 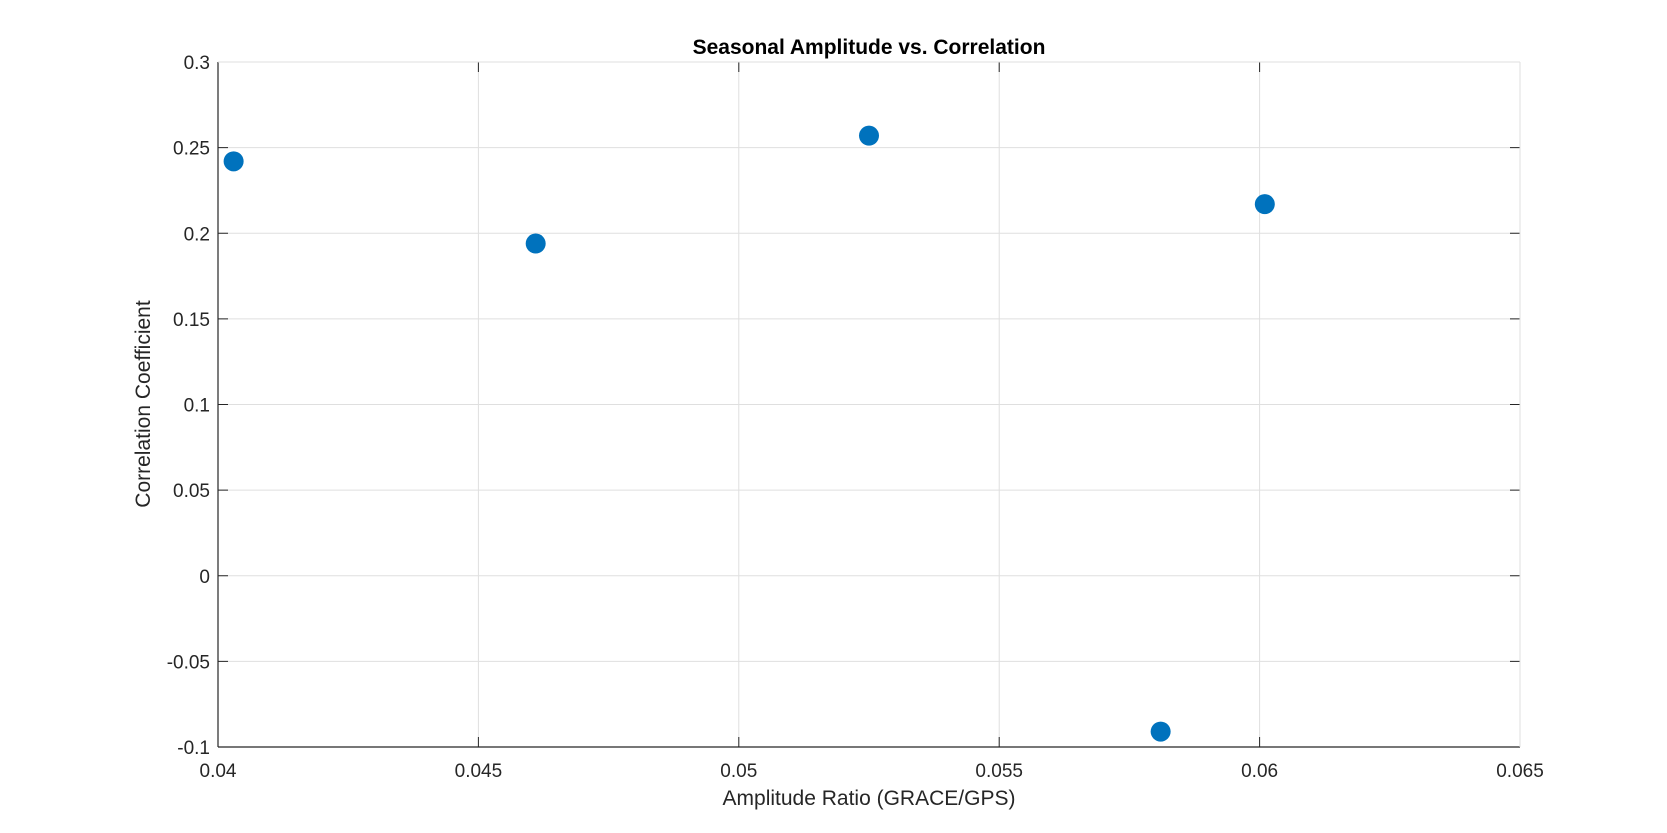 I want to click on x-tick-label: 0.055, so click(x=999, y=771).